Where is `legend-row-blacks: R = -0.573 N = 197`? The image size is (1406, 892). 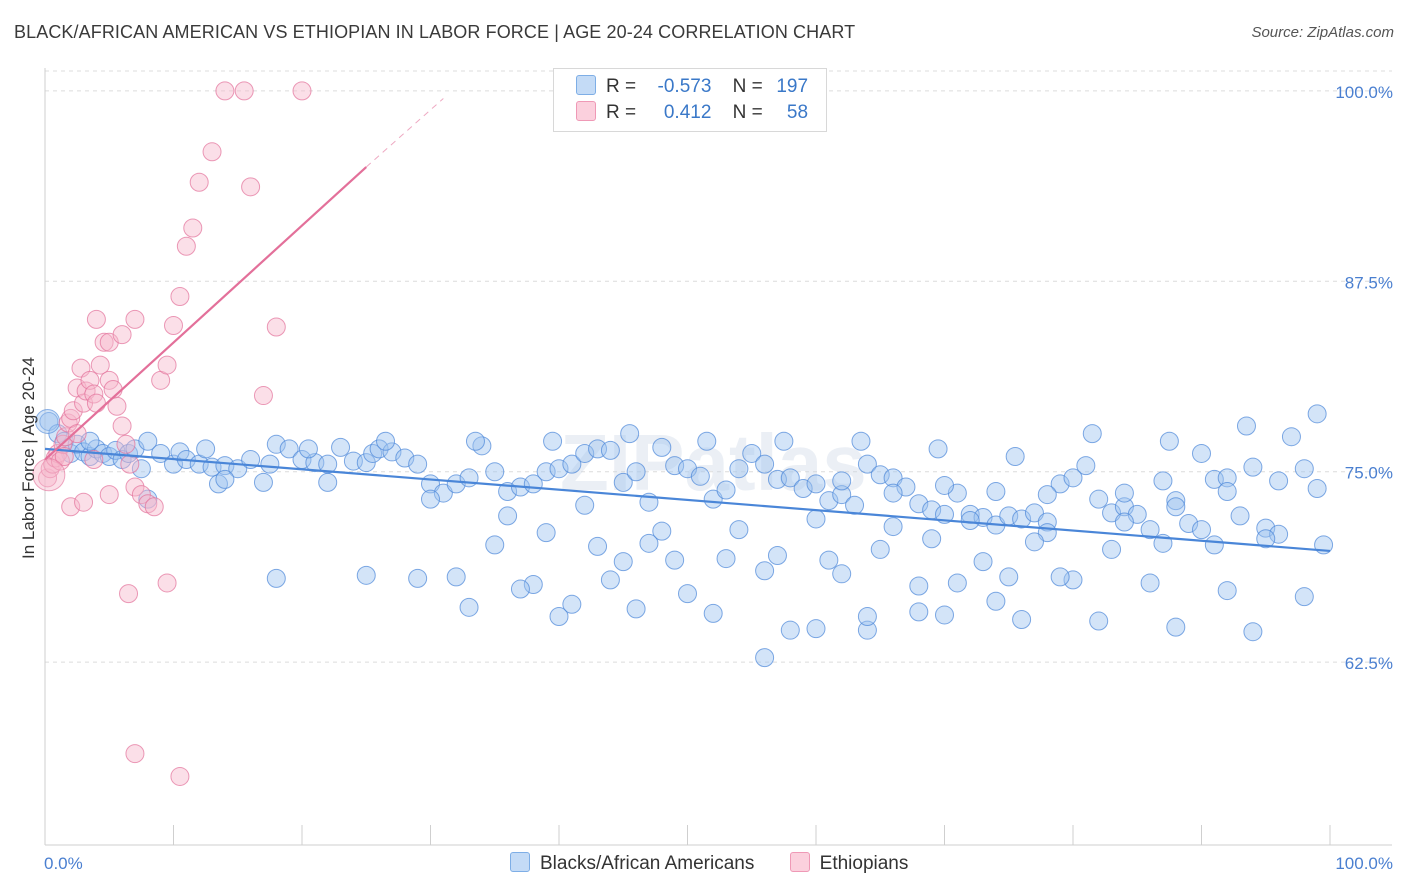
legend-row-blacks: R = -0.573 N = 197 is located at coordinates (692, 88).